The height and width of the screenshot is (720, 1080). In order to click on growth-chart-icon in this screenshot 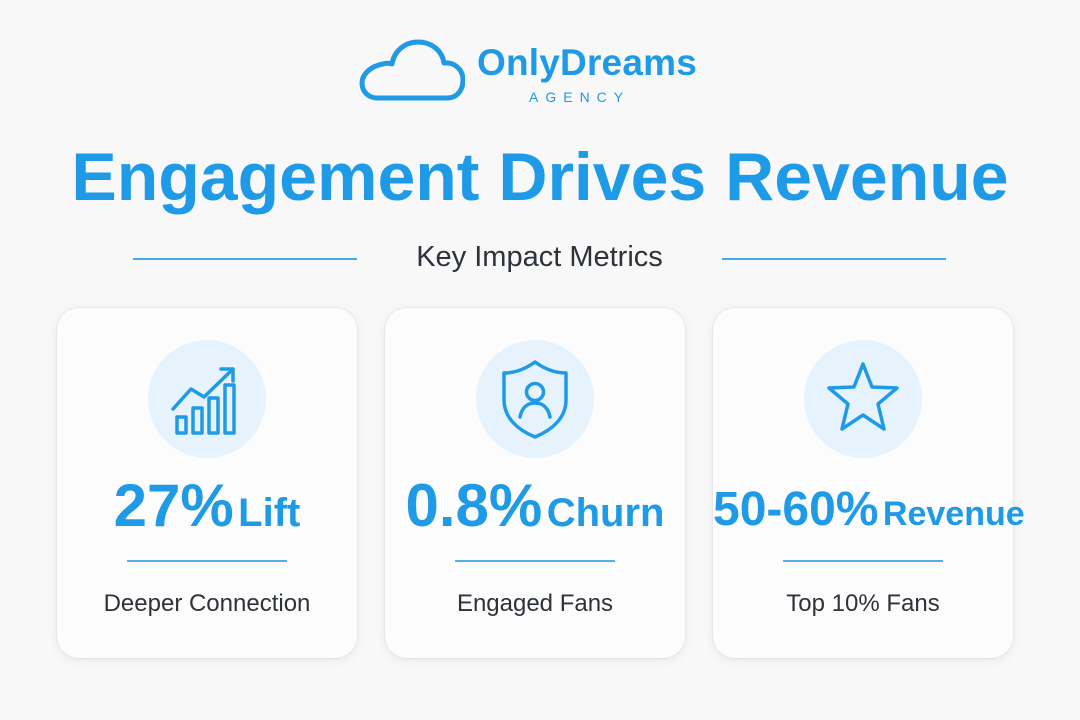, I will do `click(203, 401)`.